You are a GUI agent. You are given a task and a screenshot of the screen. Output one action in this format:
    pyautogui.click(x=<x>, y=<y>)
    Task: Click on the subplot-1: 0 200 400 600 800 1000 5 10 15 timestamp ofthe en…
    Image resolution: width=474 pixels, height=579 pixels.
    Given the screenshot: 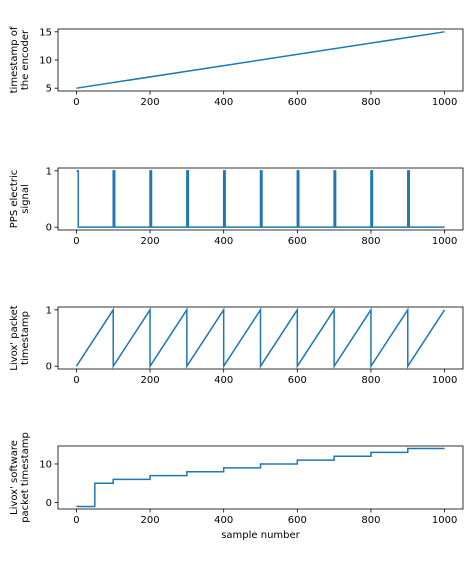 What is the action you would take?
    pyautogui.click(x=236, y=67)
    